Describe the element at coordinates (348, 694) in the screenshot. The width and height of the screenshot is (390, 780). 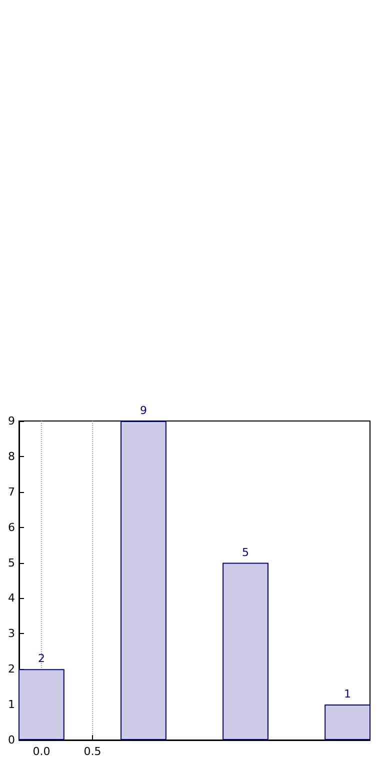
I see `data-label: 1` at that location.